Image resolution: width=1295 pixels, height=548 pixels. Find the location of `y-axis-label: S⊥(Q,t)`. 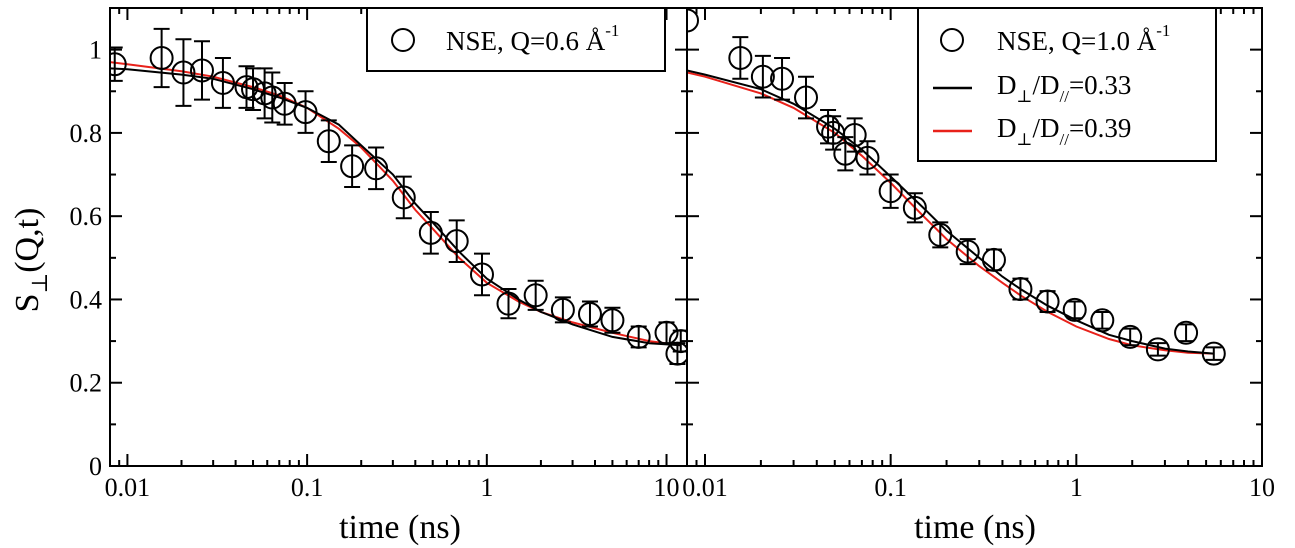

y-axis-label: S⊥(Q,t) is located at coordinates (30, 260).